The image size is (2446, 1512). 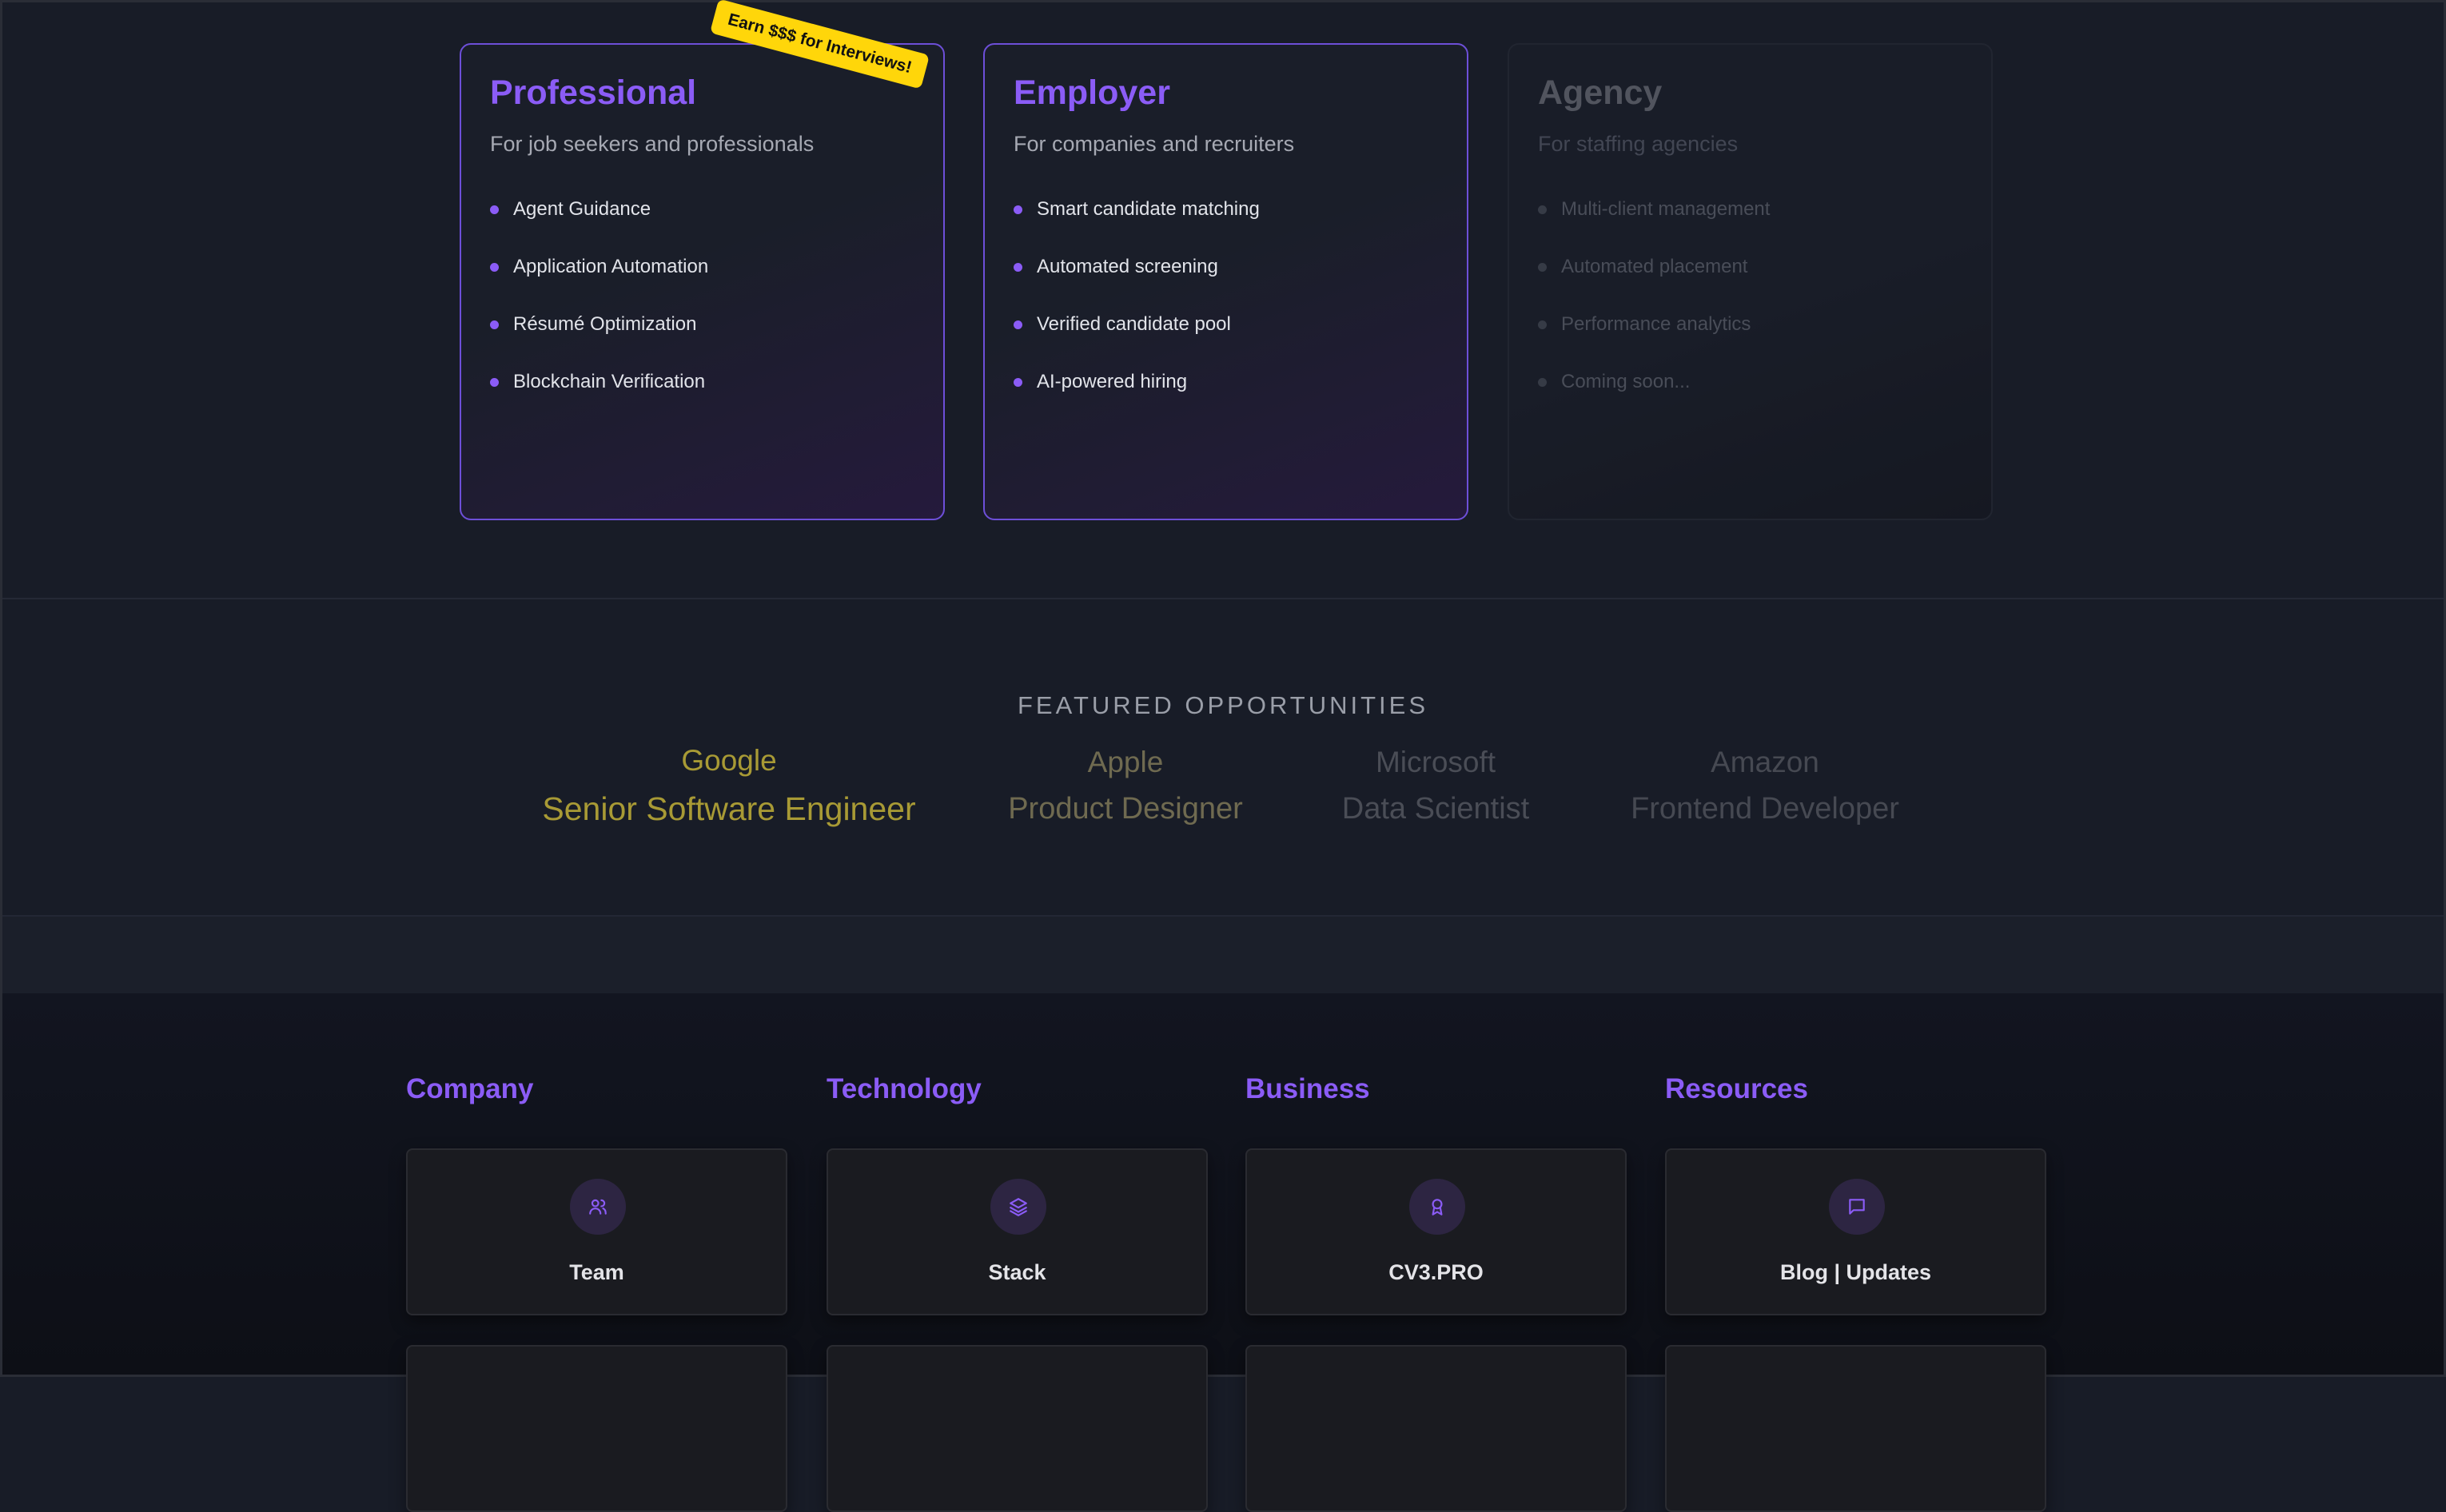 I want to click on footer-card-label: Stack, so click(x=1017, y=1272).